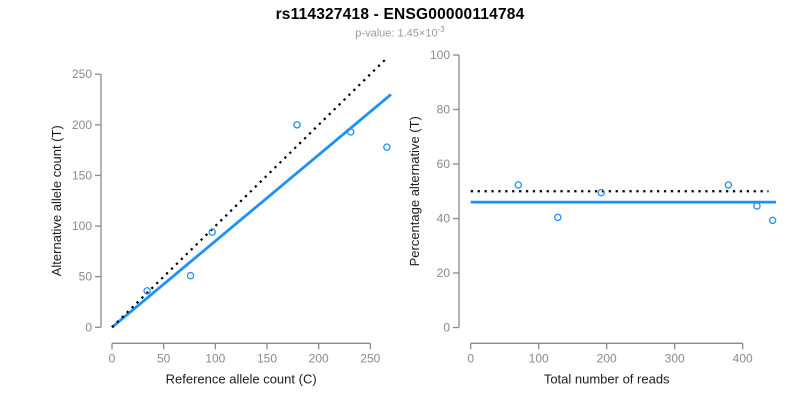 This screenshot has height=400, width=800. What do you see at coordinates (414, 191) in the screenshot?
I see `y-axis-label: Percentage alternative (T)` at bounding box center [414, 191].